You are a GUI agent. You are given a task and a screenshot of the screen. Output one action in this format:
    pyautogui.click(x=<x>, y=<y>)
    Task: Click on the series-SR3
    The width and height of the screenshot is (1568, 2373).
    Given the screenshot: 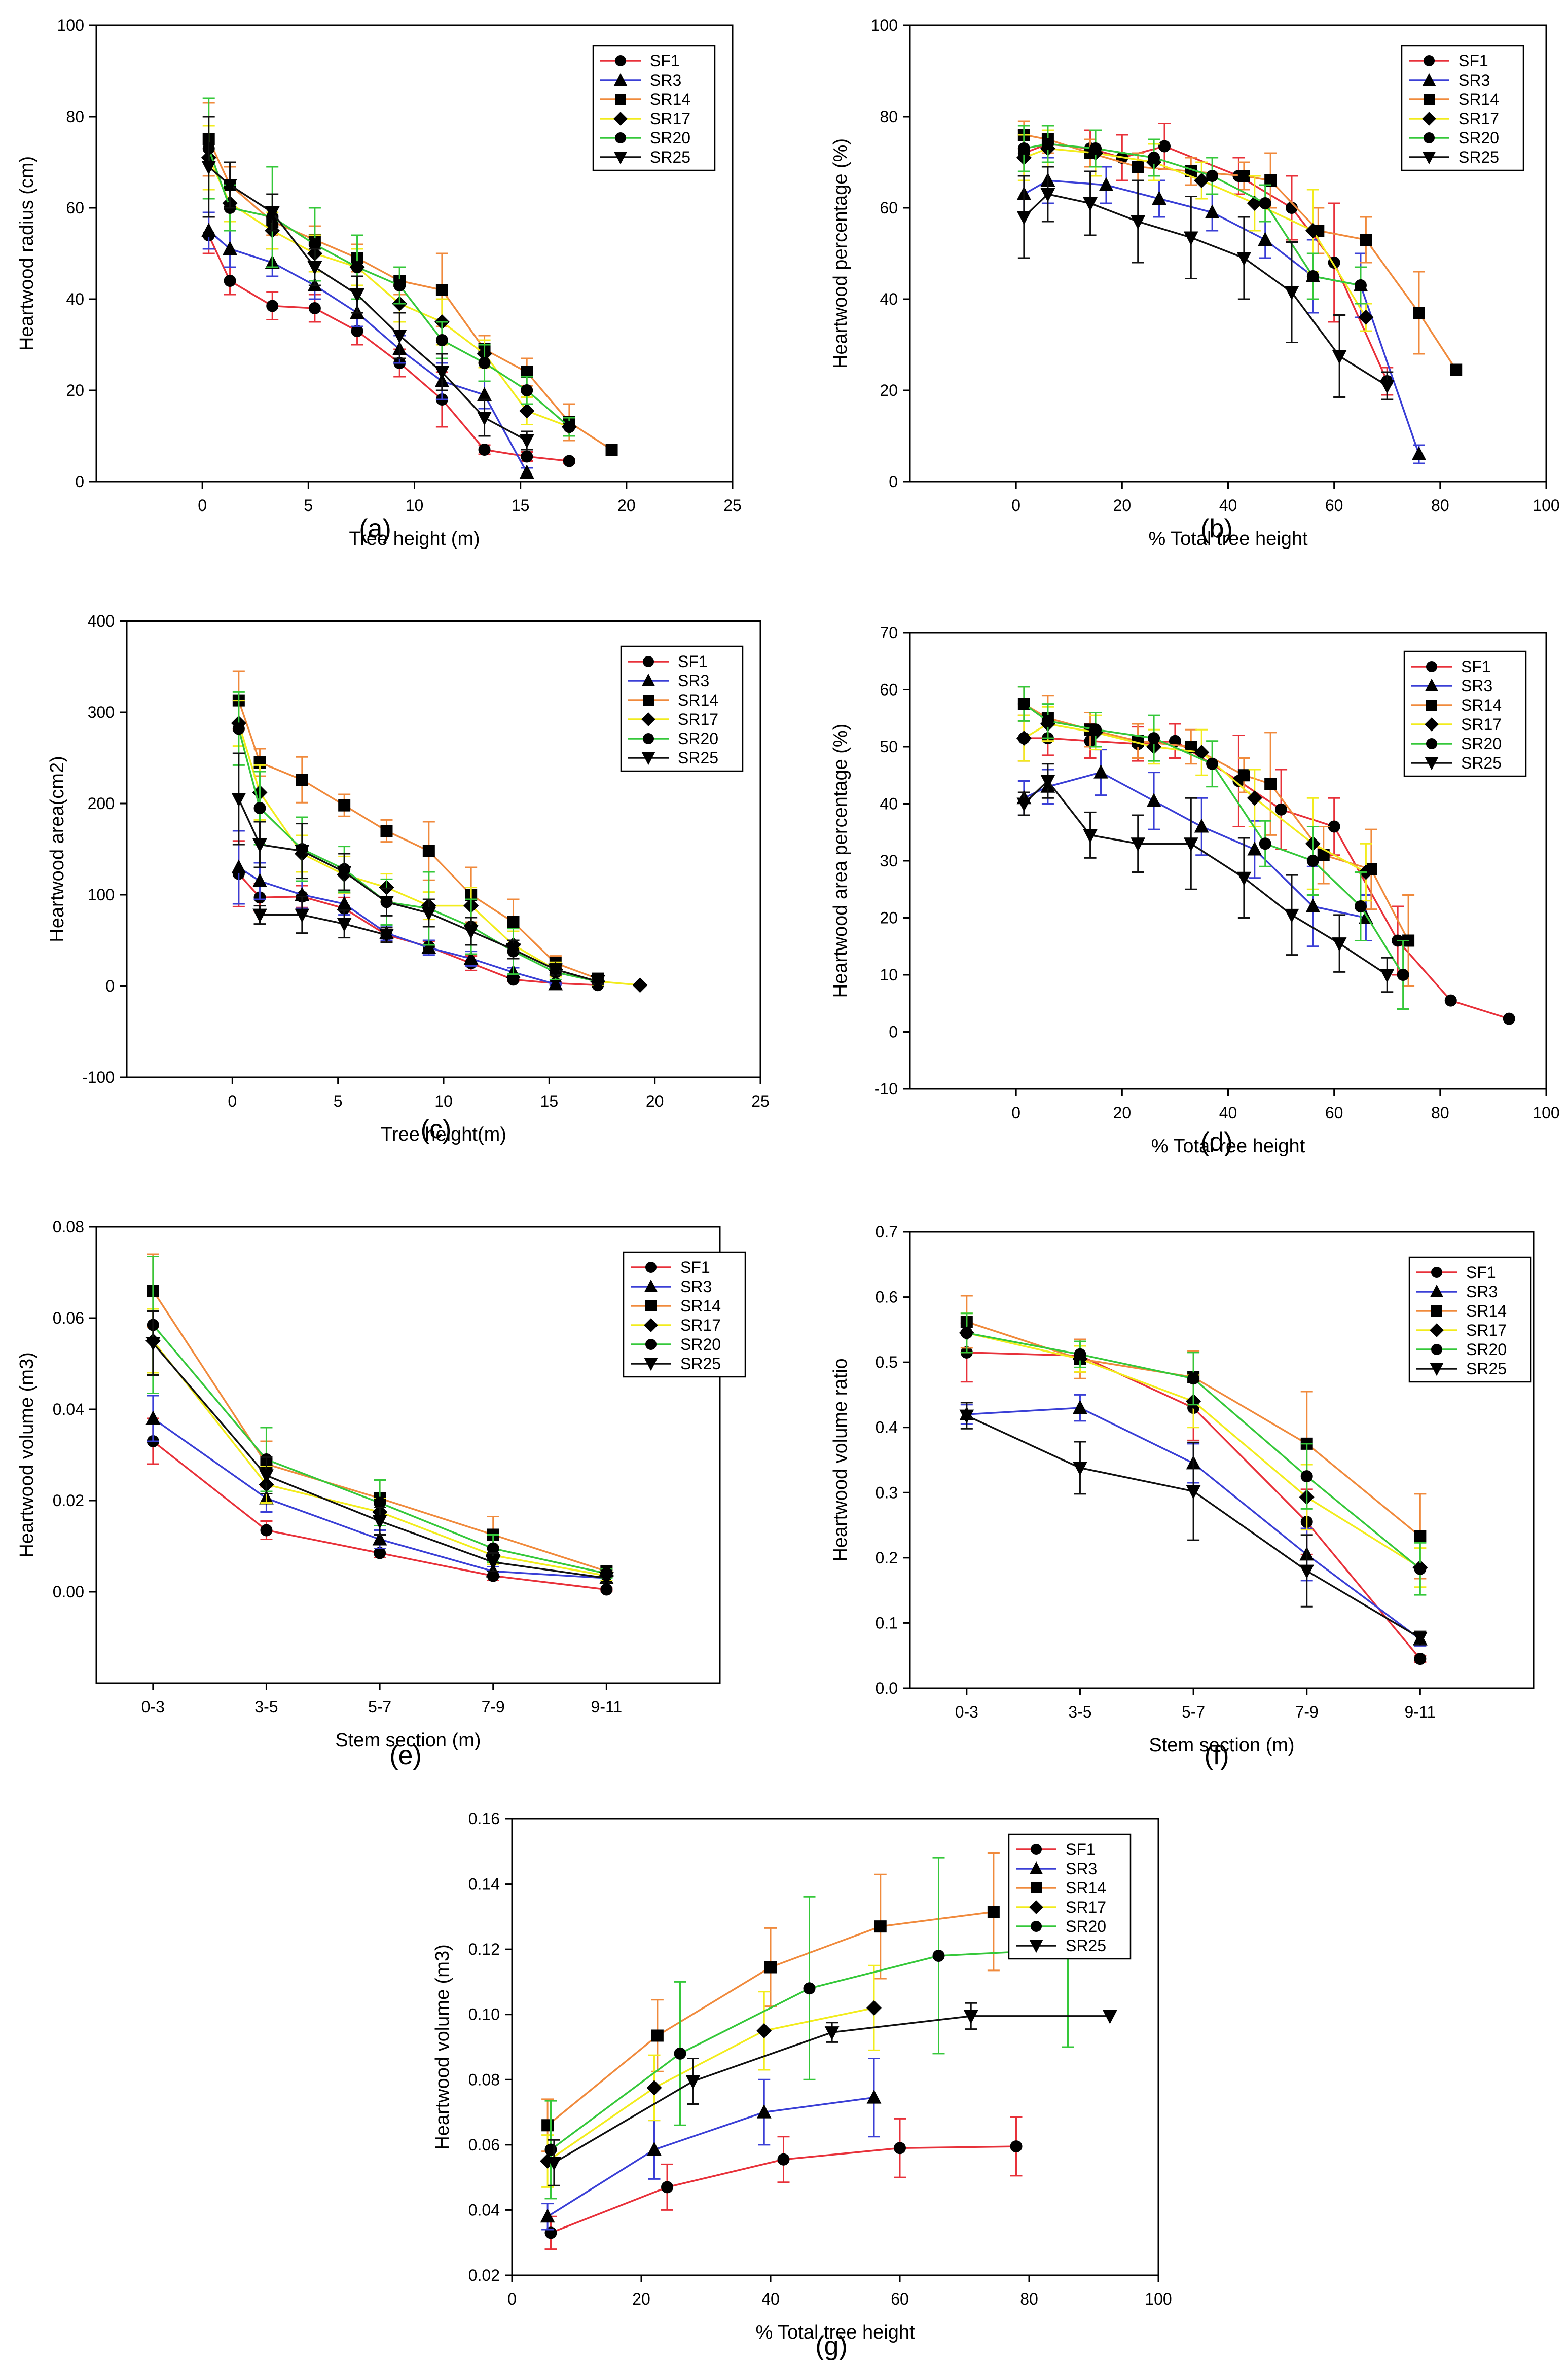 What is the action you would take?
    pyautogui.click(x=1222, y=311)
    